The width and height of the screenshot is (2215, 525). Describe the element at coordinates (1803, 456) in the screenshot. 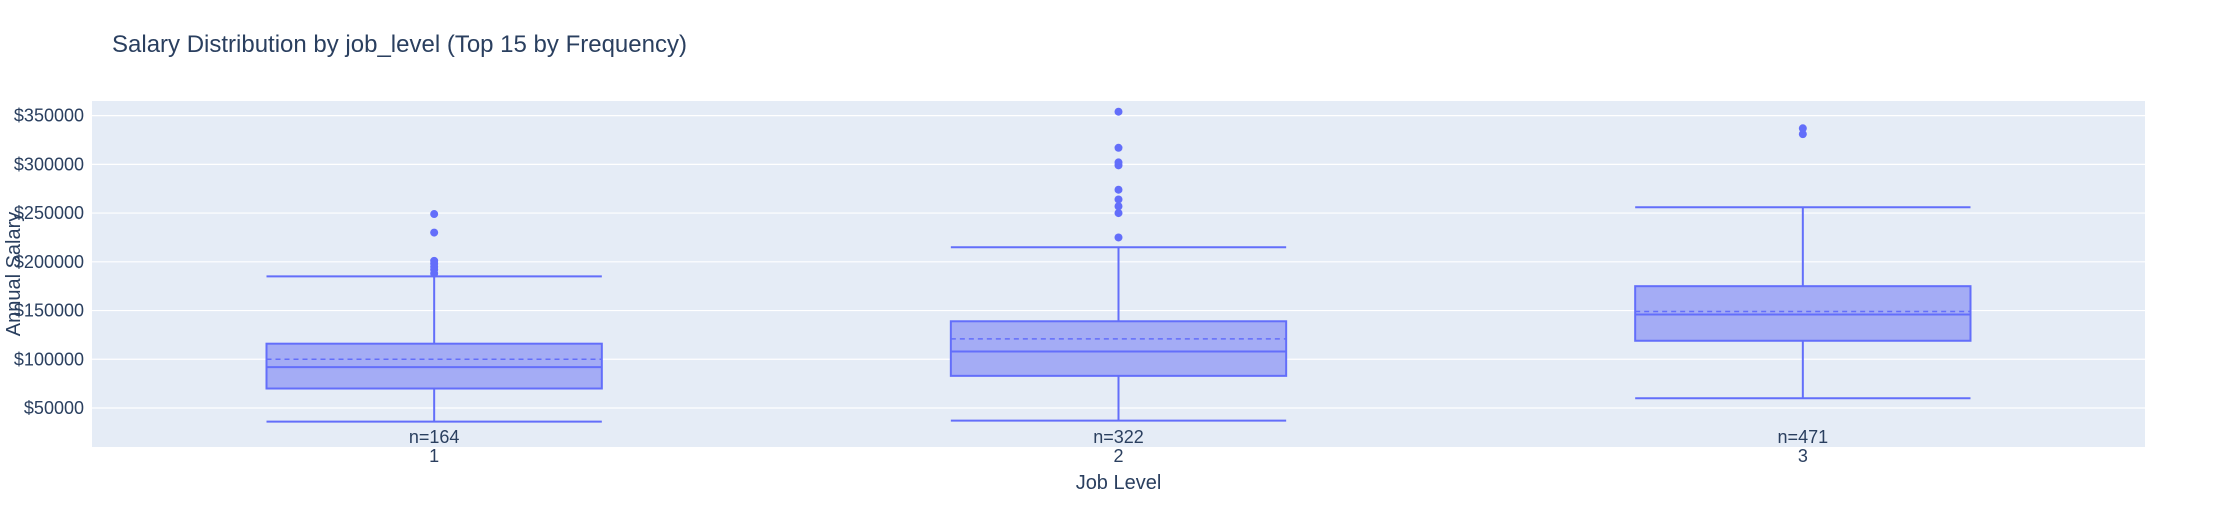

I see `x-tick-label: 3` at that location.